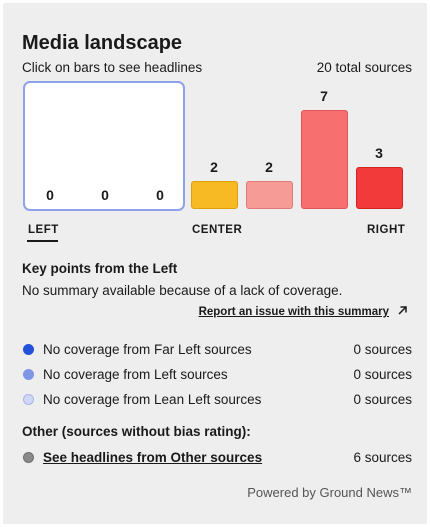 The image size is (430, 527). What do you see at coordinates (136, 431) in the screenshot?
I see `other-sources-title: Other (sources without bias rating):` at bounding box center [136, 431].